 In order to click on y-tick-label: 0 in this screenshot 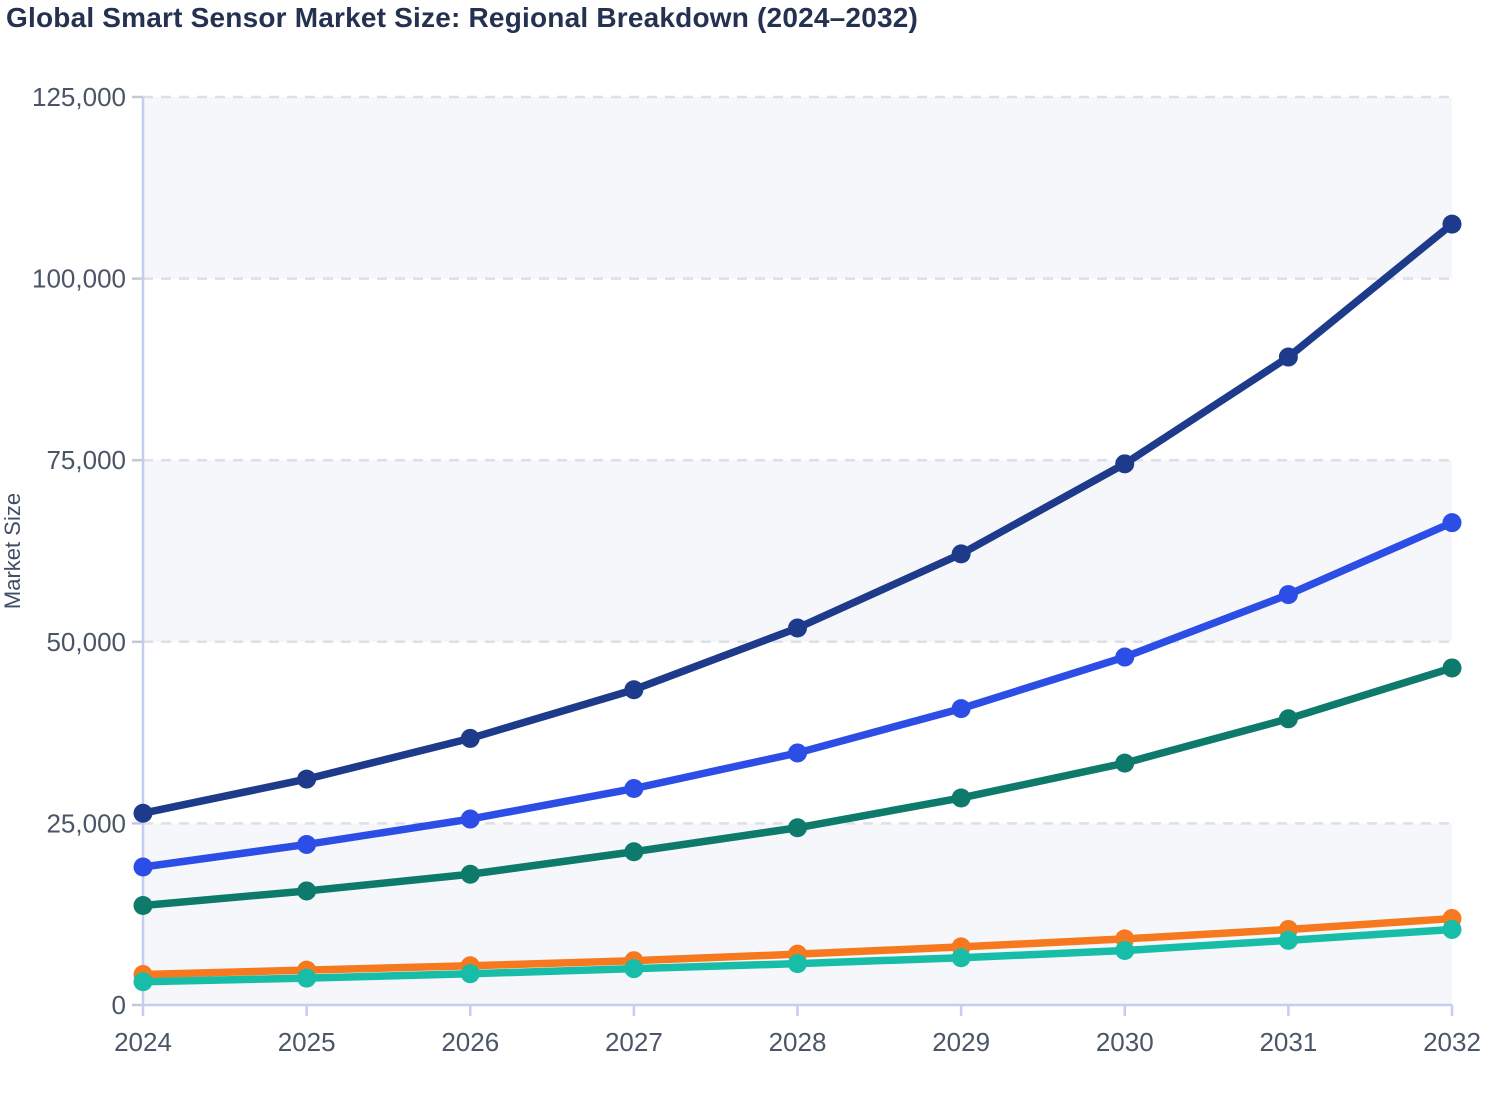, I will do `click(119, 1005)`.